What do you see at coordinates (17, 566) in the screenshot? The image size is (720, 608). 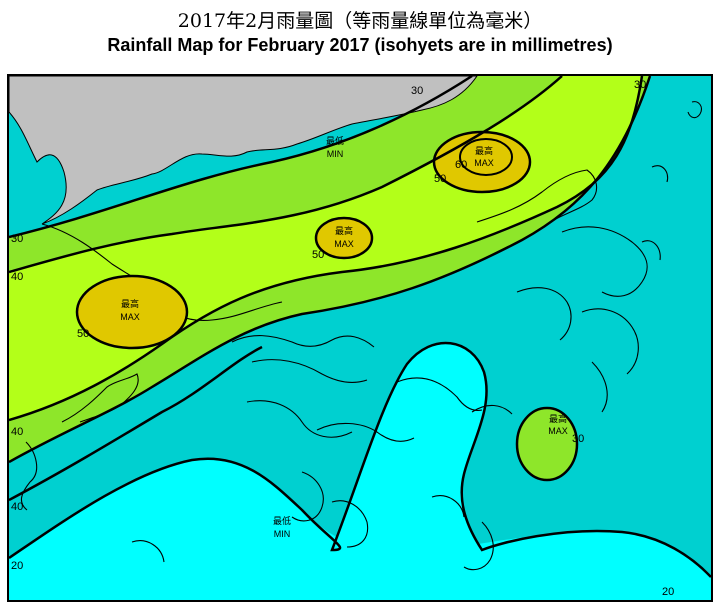 I see `label-20-west: 20` at bounding box center [17, 566].